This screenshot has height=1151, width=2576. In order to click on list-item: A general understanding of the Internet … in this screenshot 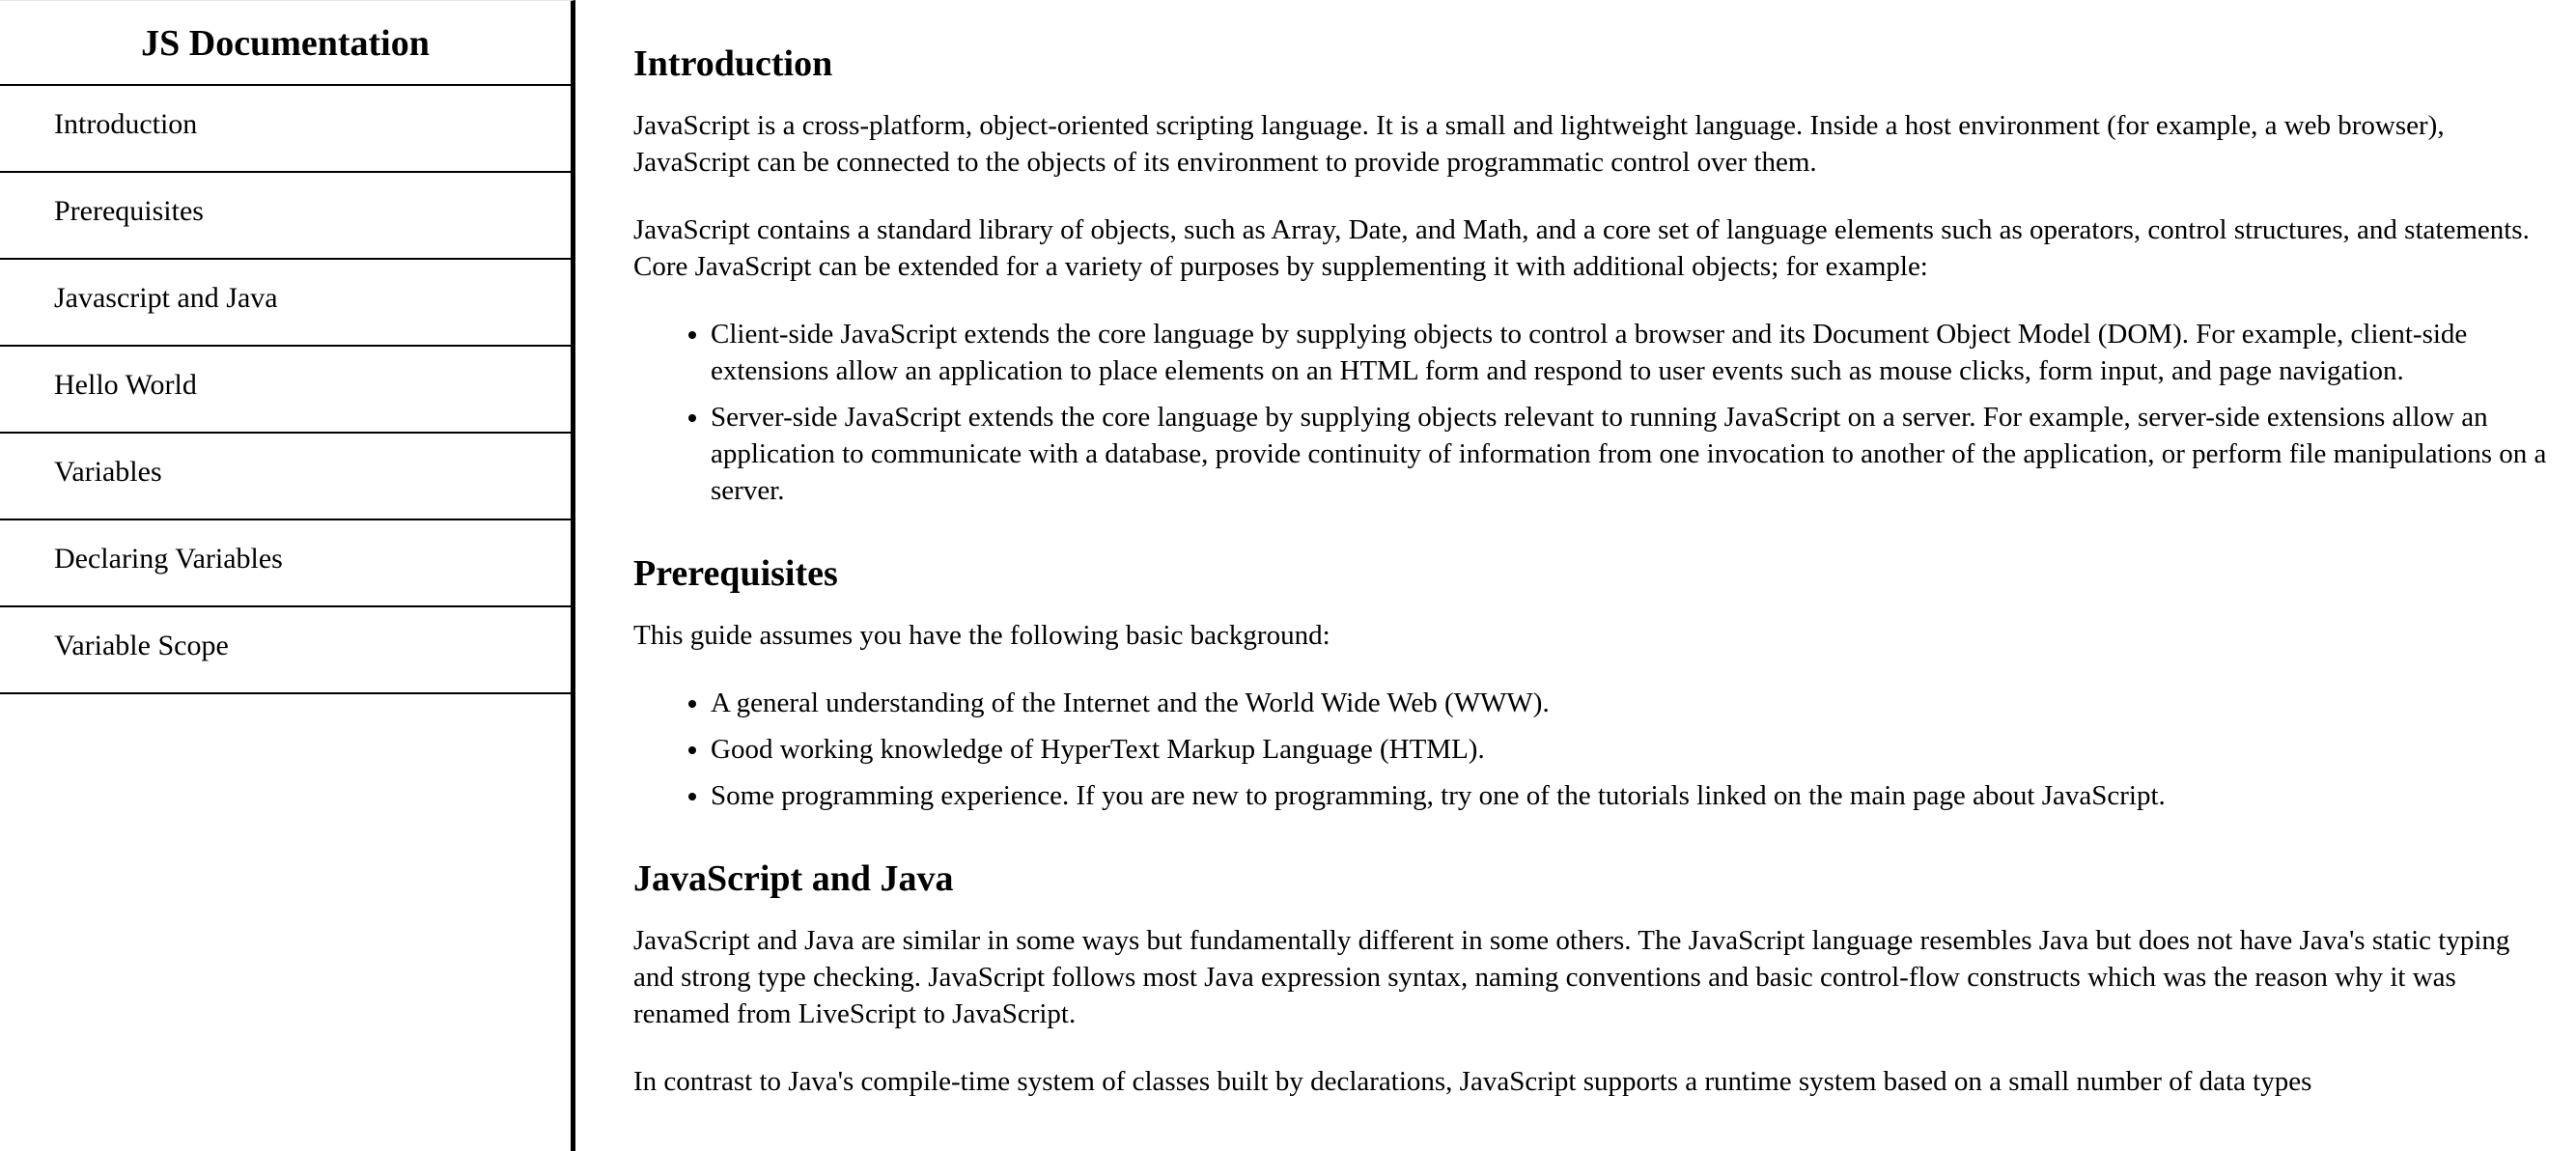, I will do `click(1631, 703)`.